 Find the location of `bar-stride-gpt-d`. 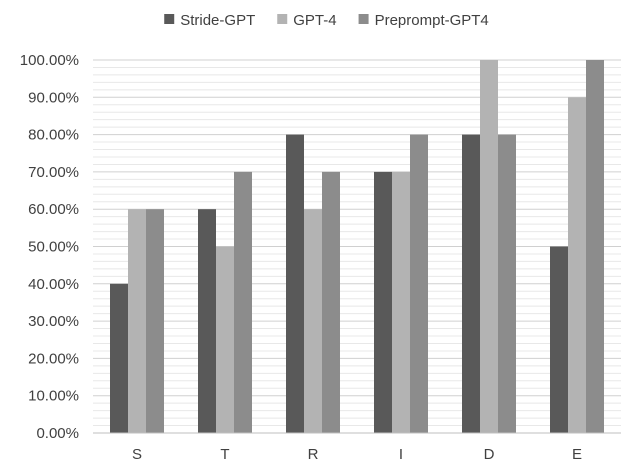

bar-stride-gpt-d is located at coordinates (471, 283).